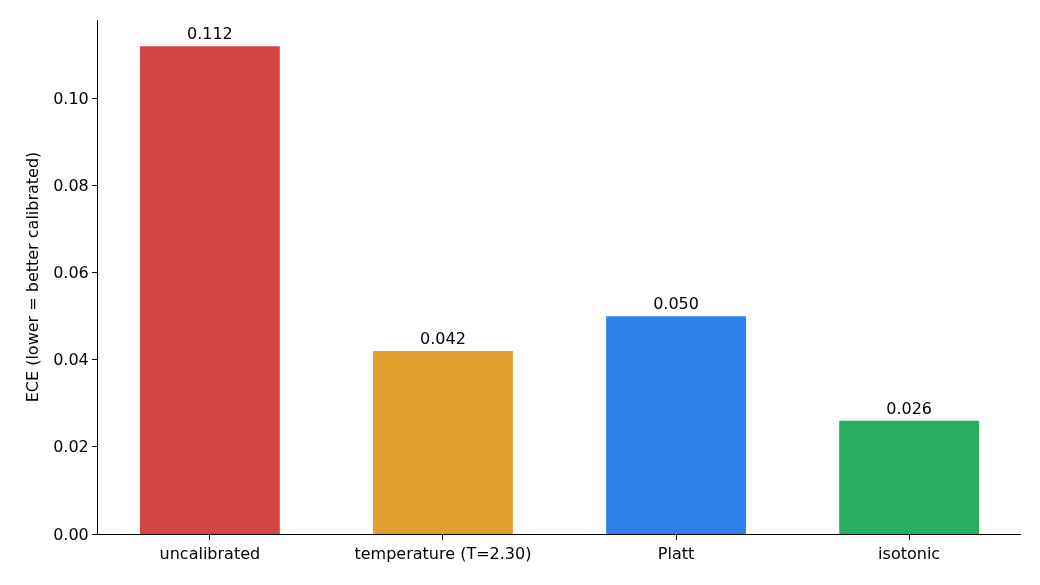 This screenshot has width=1040, height=585. Describe the element at coordinates (71, 186) in the screenshot. I see `y-tick-label: 0.08` at that location.